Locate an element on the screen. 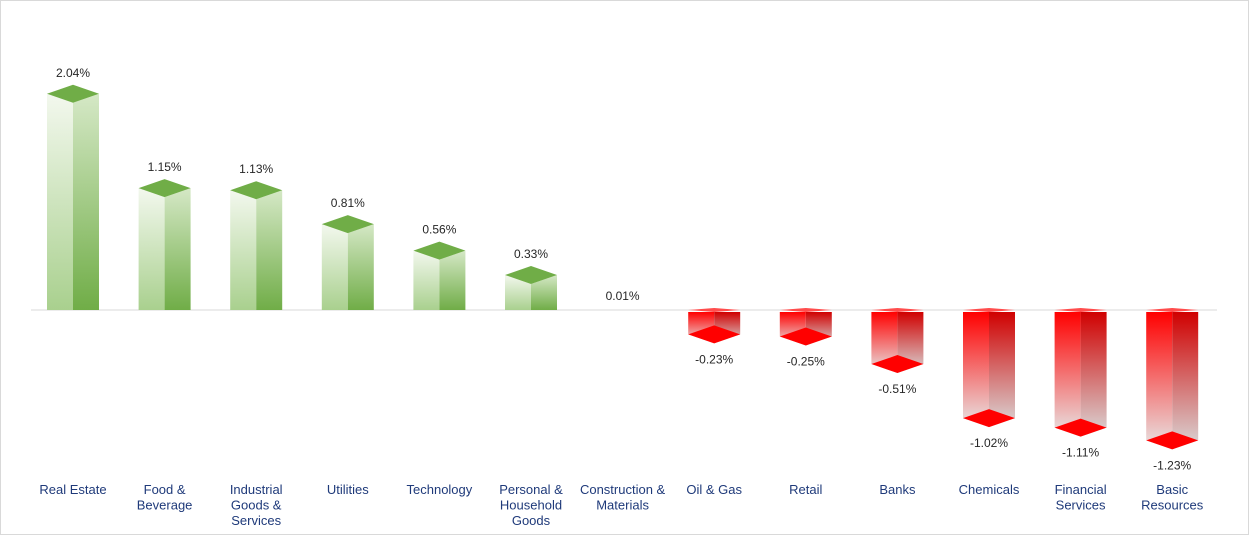 The image size is (1249, 535). category-label: Food & Beverage is located at coordinates (165, 497).